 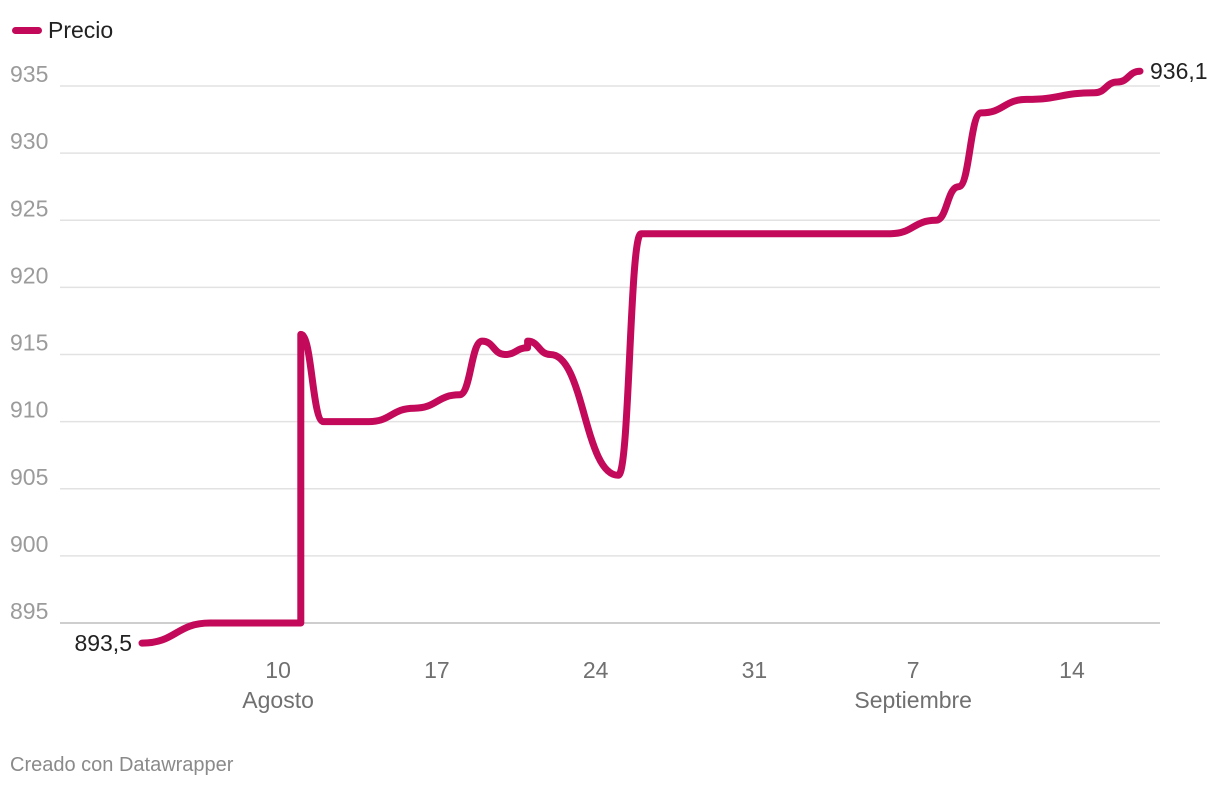 What do you see at coordinates (437, 670) in the screenshot?
I see `x-tick-label-17: 17` at bounding box center [437, 670].